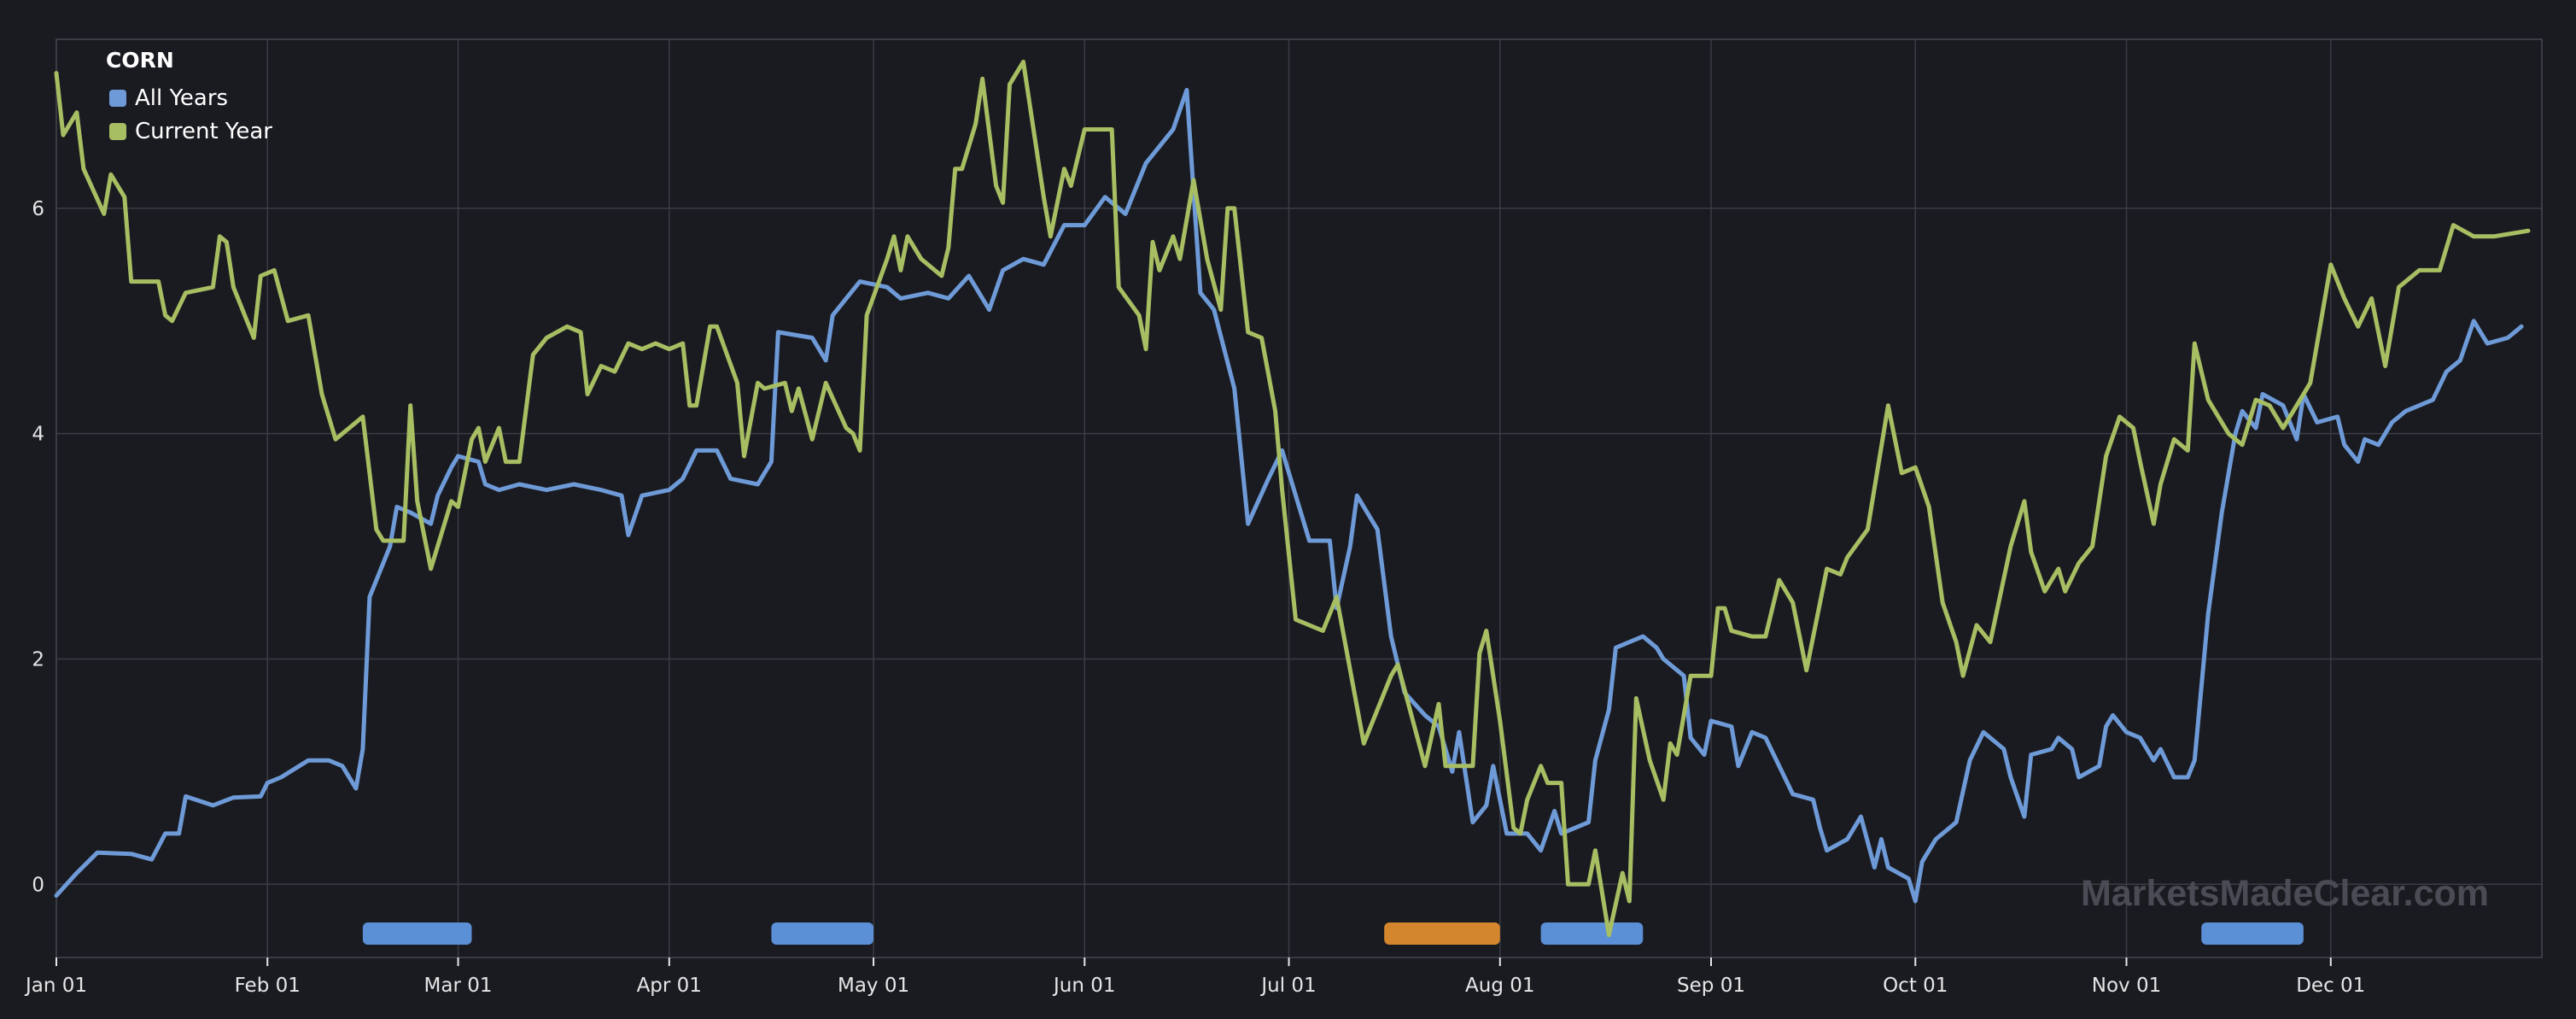  Describe the element at coordinates (458, 986) in the screenshot. I see `x-tick-label: Mar 01` at that location.